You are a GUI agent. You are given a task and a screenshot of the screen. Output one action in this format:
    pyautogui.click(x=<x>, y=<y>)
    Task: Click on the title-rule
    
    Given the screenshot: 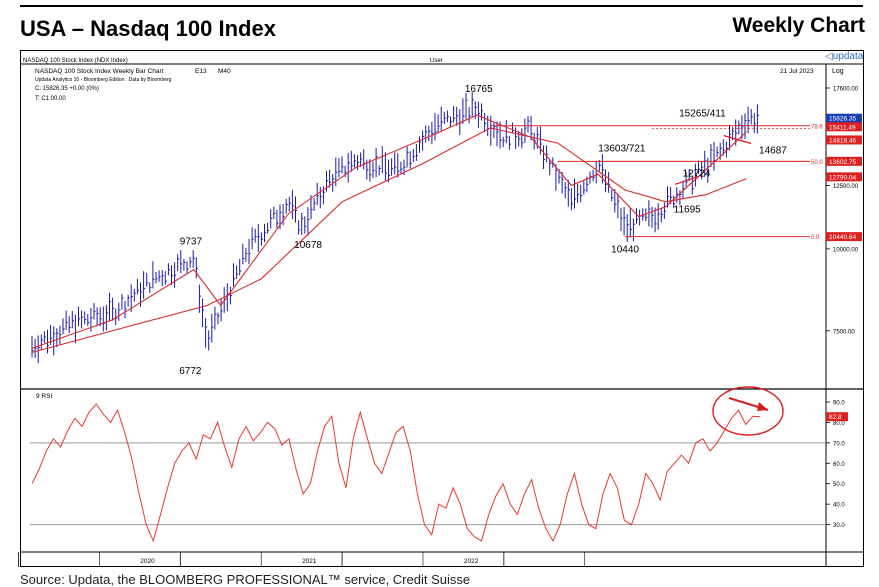 What is the action you would take?
    pyautogui.click(x=441, y=6)
    